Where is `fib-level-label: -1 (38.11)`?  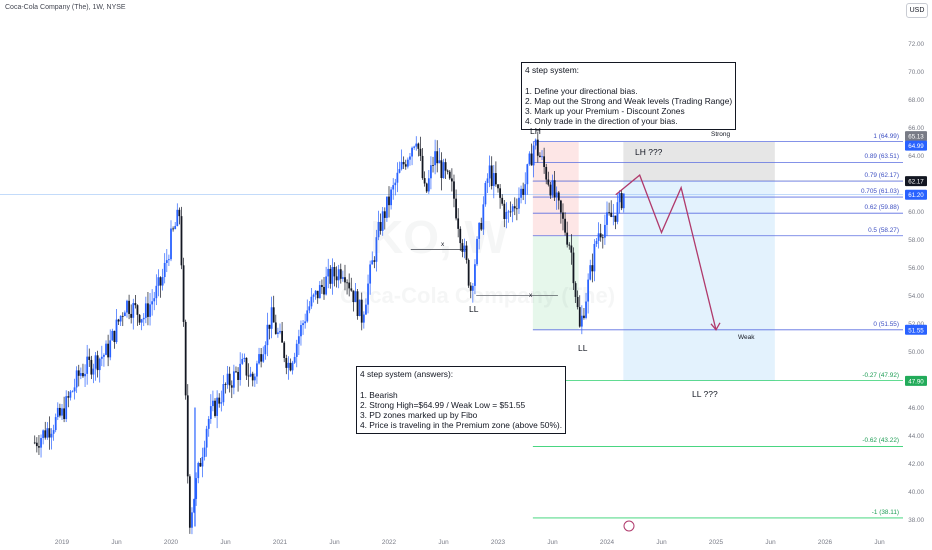 fib-level-label: -1 (38.11) is located at coordinates (885, 512).